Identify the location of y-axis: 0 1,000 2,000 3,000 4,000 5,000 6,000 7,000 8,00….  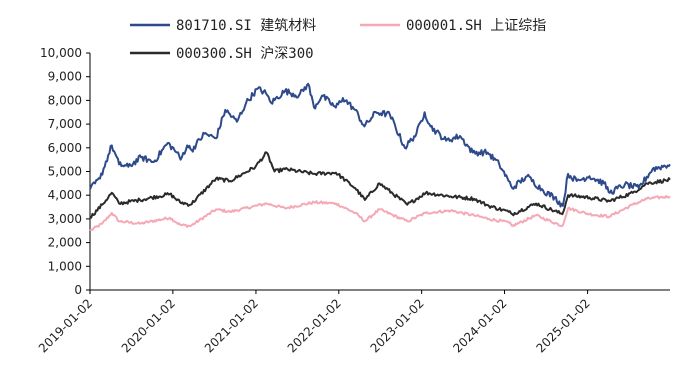
(65, 171).